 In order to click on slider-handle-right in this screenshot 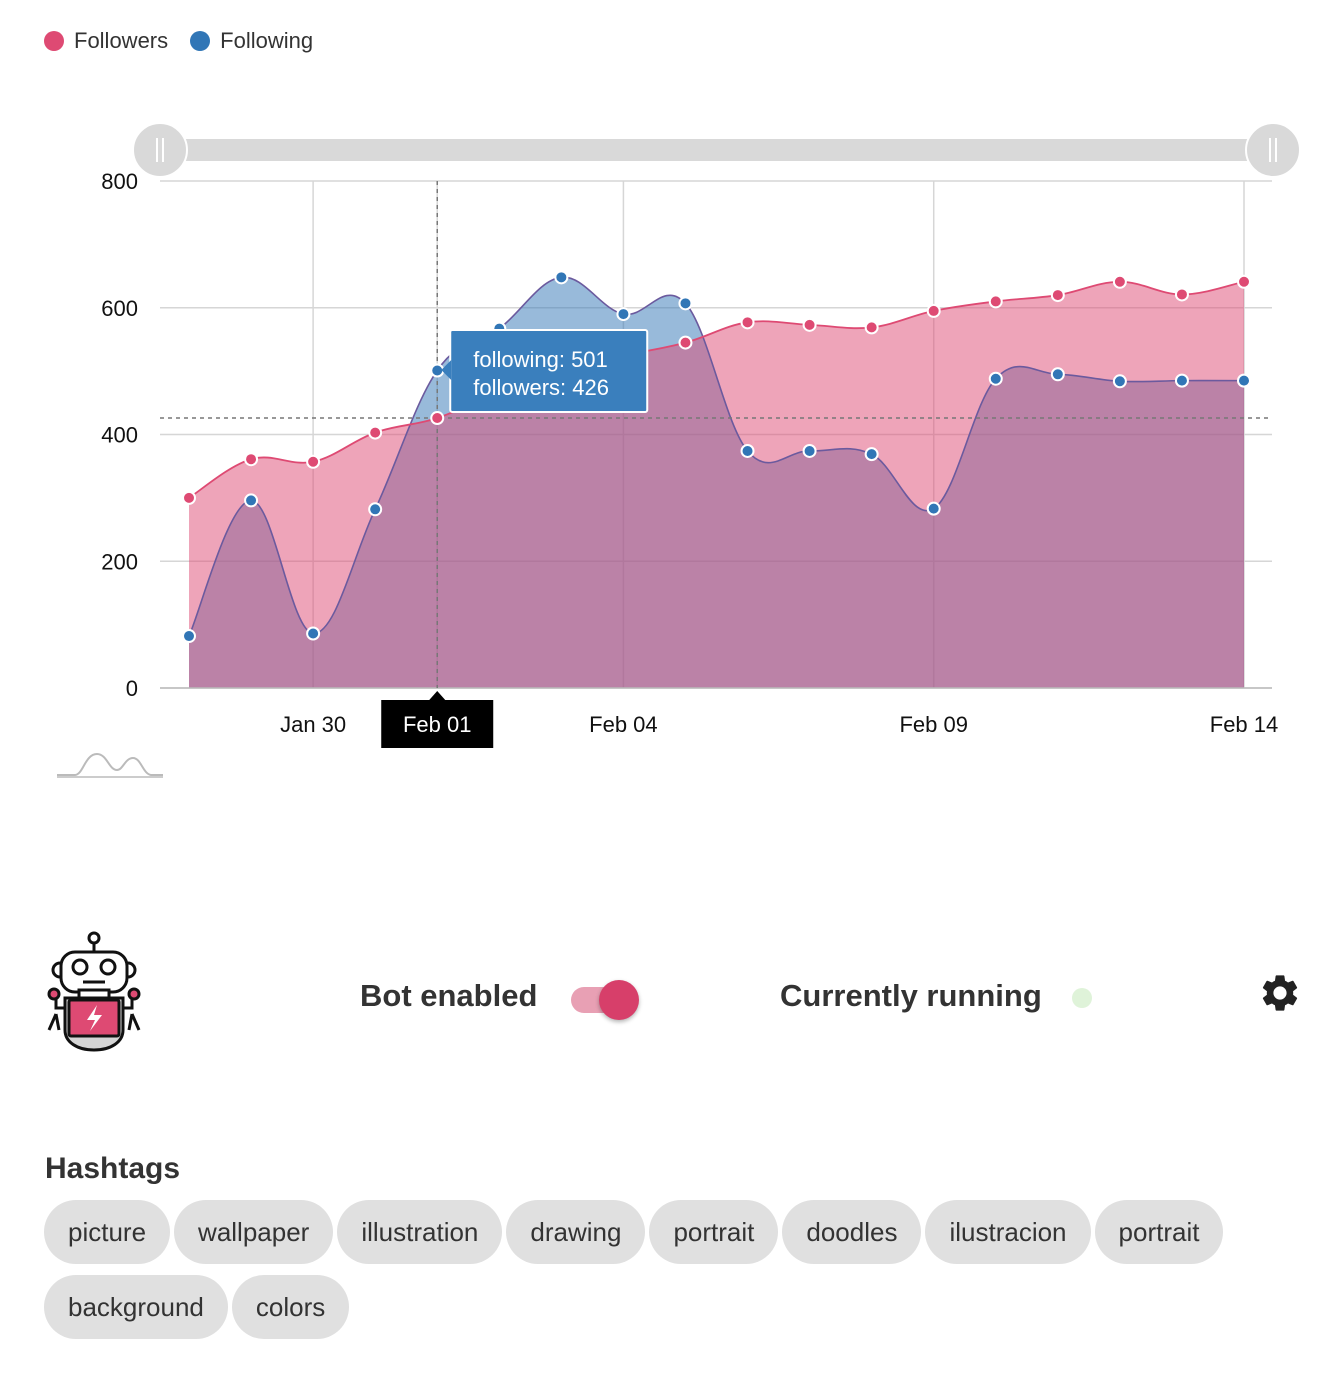, I will do `click(1273, 150)`.